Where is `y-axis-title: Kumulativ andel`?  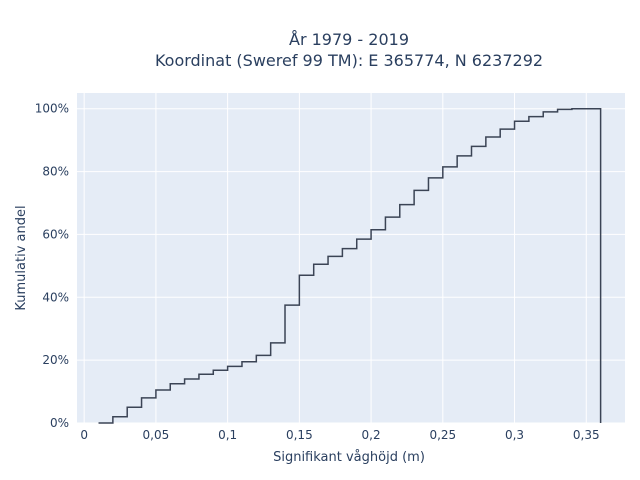
y-axis-title: Kumulativ andel is located at coordinates (21, 257).